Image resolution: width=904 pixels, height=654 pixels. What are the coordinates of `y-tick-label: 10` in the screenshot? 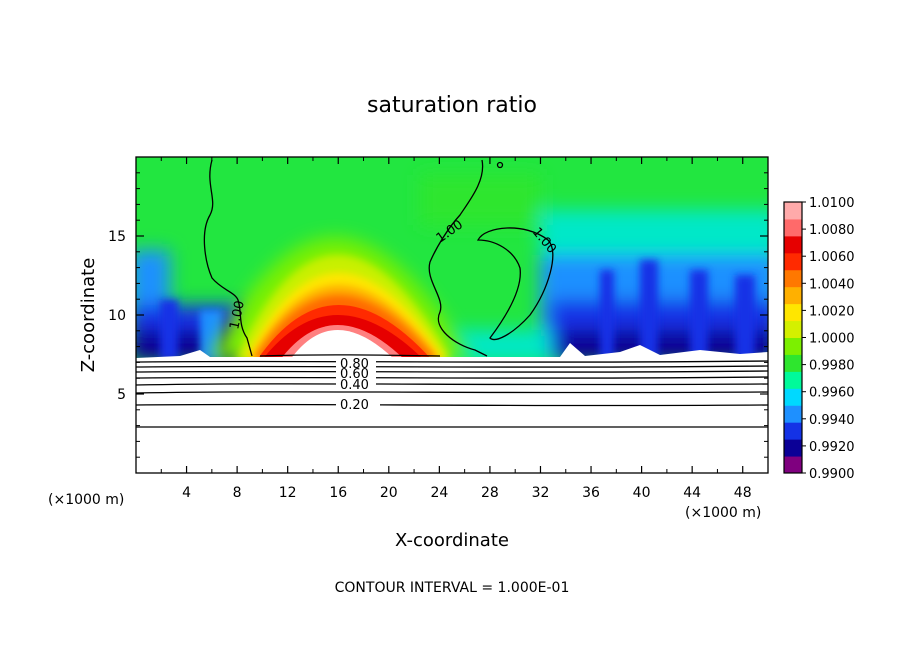 It's located at (117, 316).